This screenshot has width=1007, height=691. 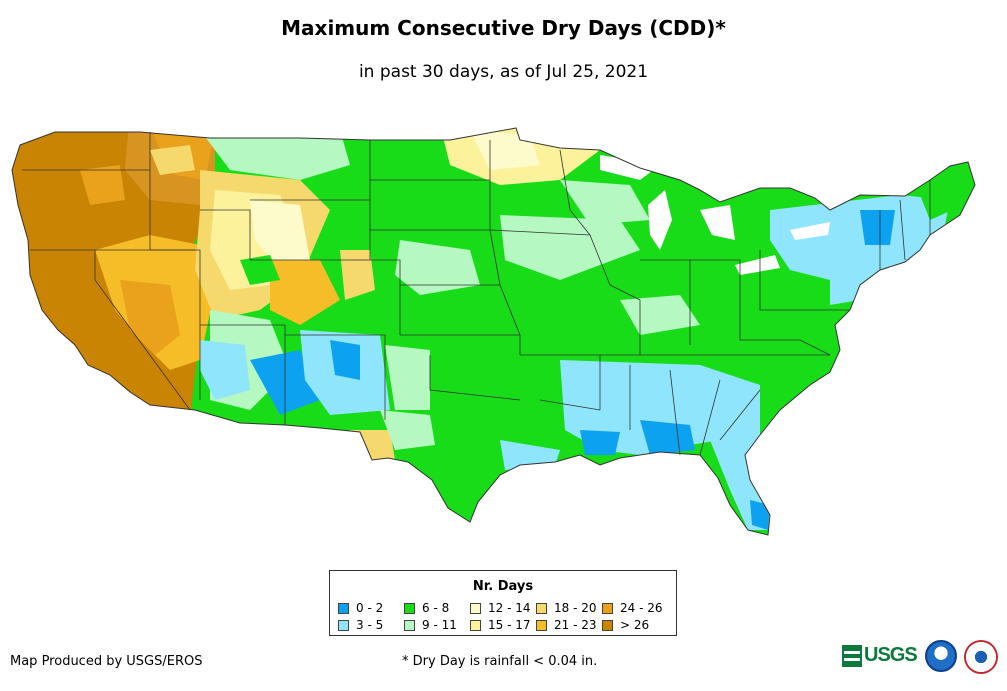 I want to click on legend-item-6-8: 6 - 8, so click(x=437, y=608).